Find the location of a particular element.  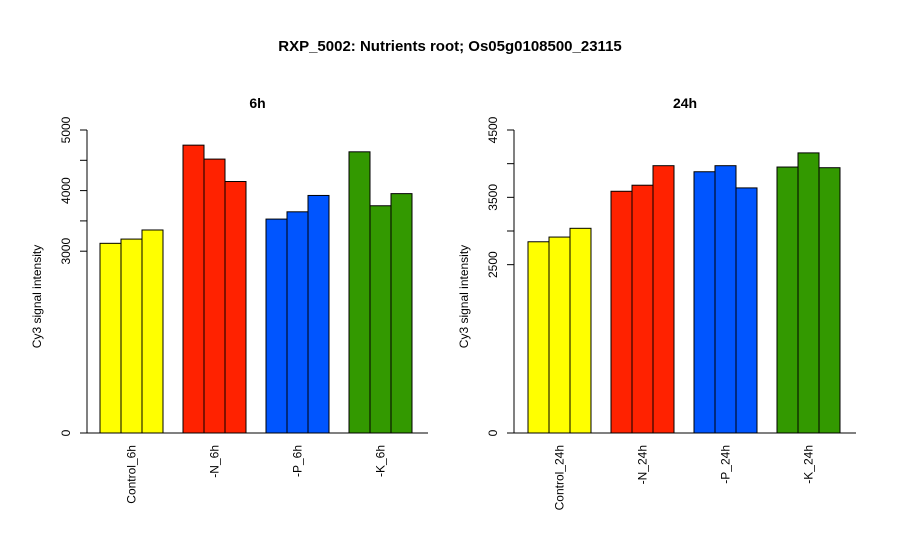

y-tick-label-0-0: 0 is located at coordinates (66, 432).